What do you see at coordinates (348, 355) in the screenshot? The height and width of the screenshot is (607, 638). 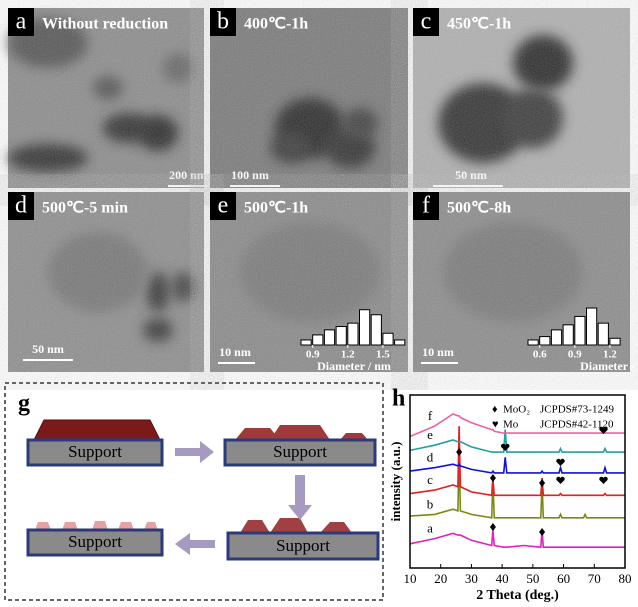 I see `tick-label: 1.2` at bounding box center [348, 355].